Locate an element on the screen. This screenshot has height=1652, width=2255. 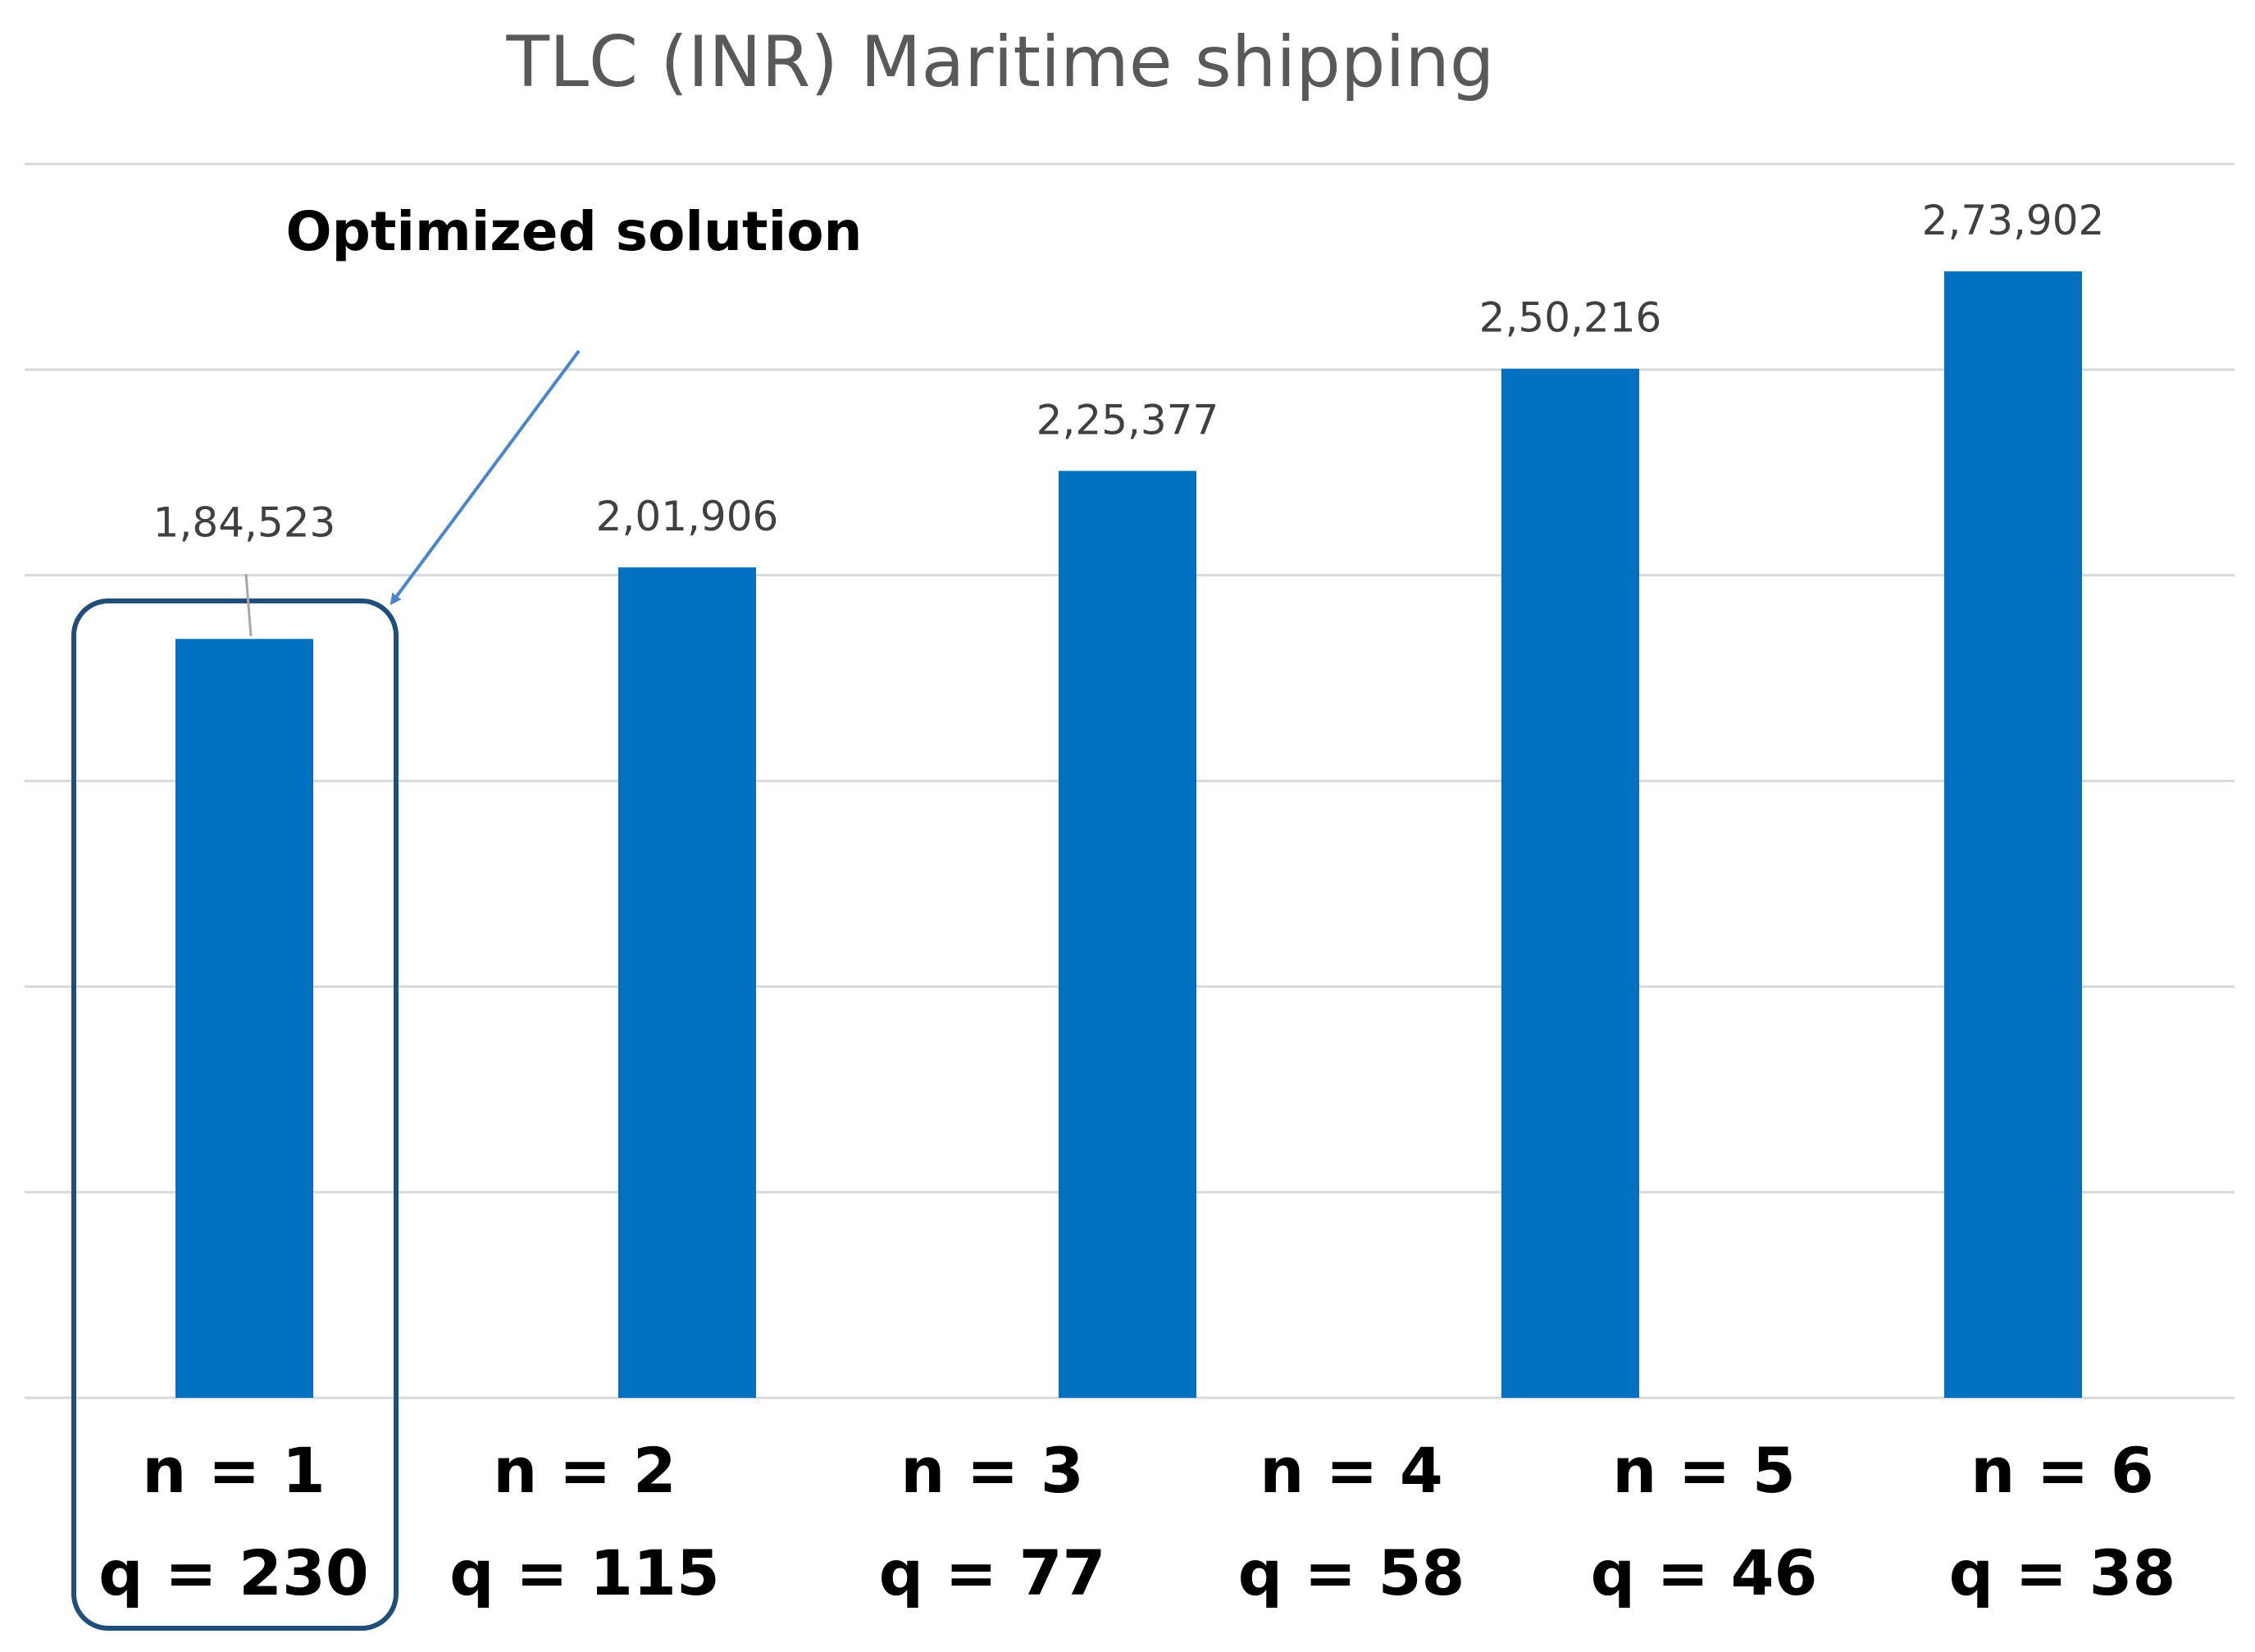
category-label-q-5: q = 46 is located at coordinates (1704, 1572).